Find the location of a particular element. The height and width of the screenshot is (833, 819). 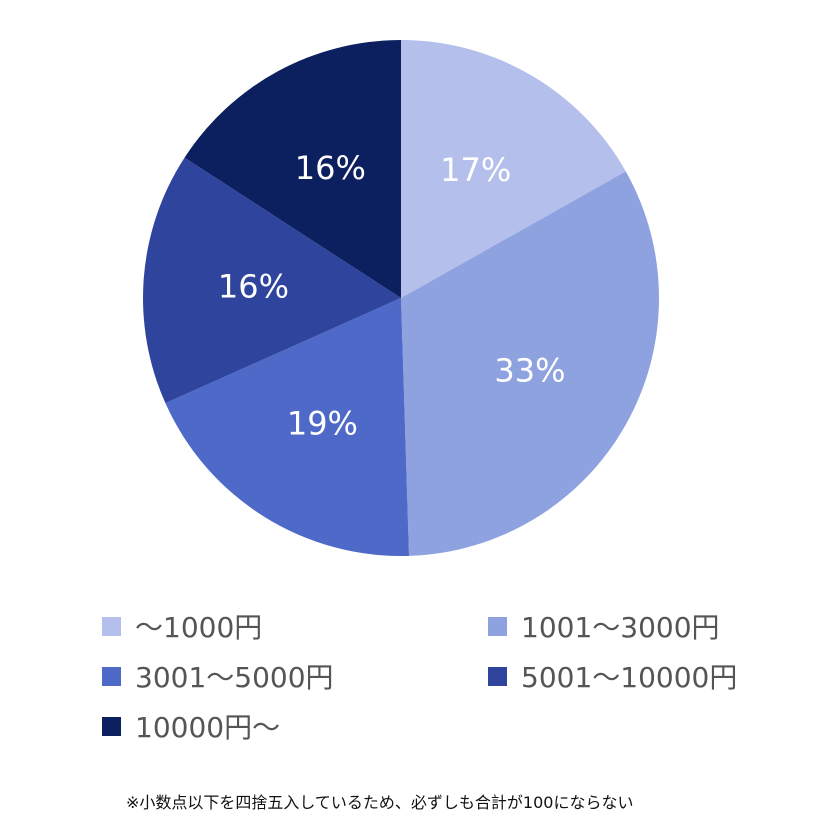

legend-item-2: 3001～5000円 is located at coordinates (218, 676).